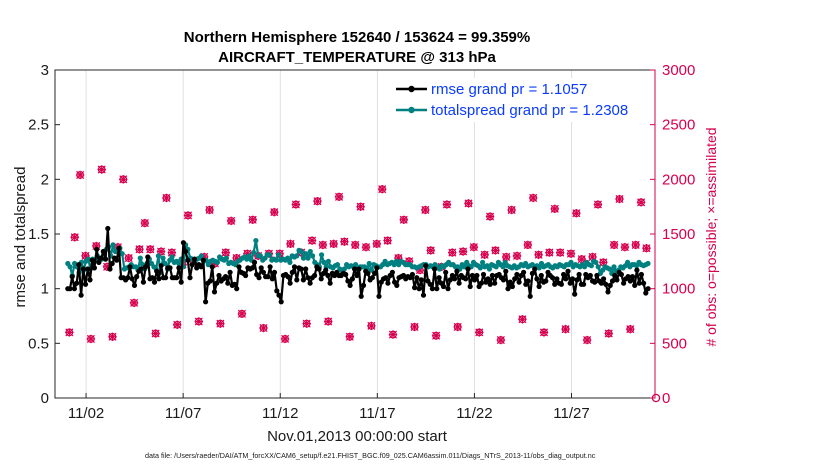 Image resolution: width=830 pixels, height=470 pixels. Describe the element at coordinates (86, 413) in the screenshot. I see `x-tick-label: 11/02` at that location.